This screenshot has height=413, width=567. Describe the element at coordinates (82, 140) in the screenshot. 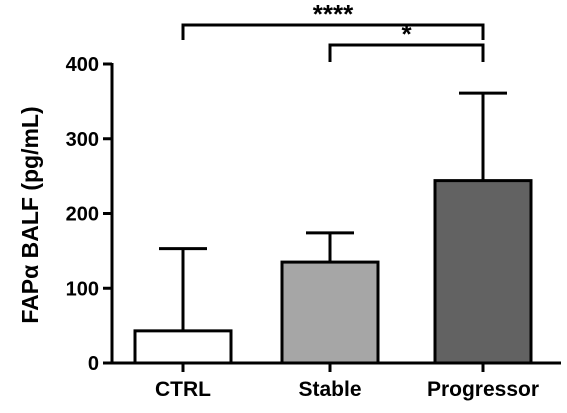

I see `y-tick-label-300: 300` at that location.